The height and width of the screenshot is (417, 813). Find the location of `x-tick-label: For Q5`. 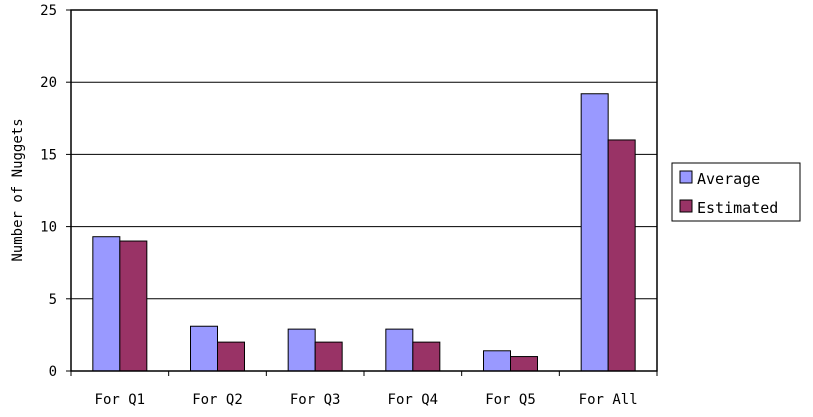

x-tick-label: For Q5 is located at coordinates (510, 400).